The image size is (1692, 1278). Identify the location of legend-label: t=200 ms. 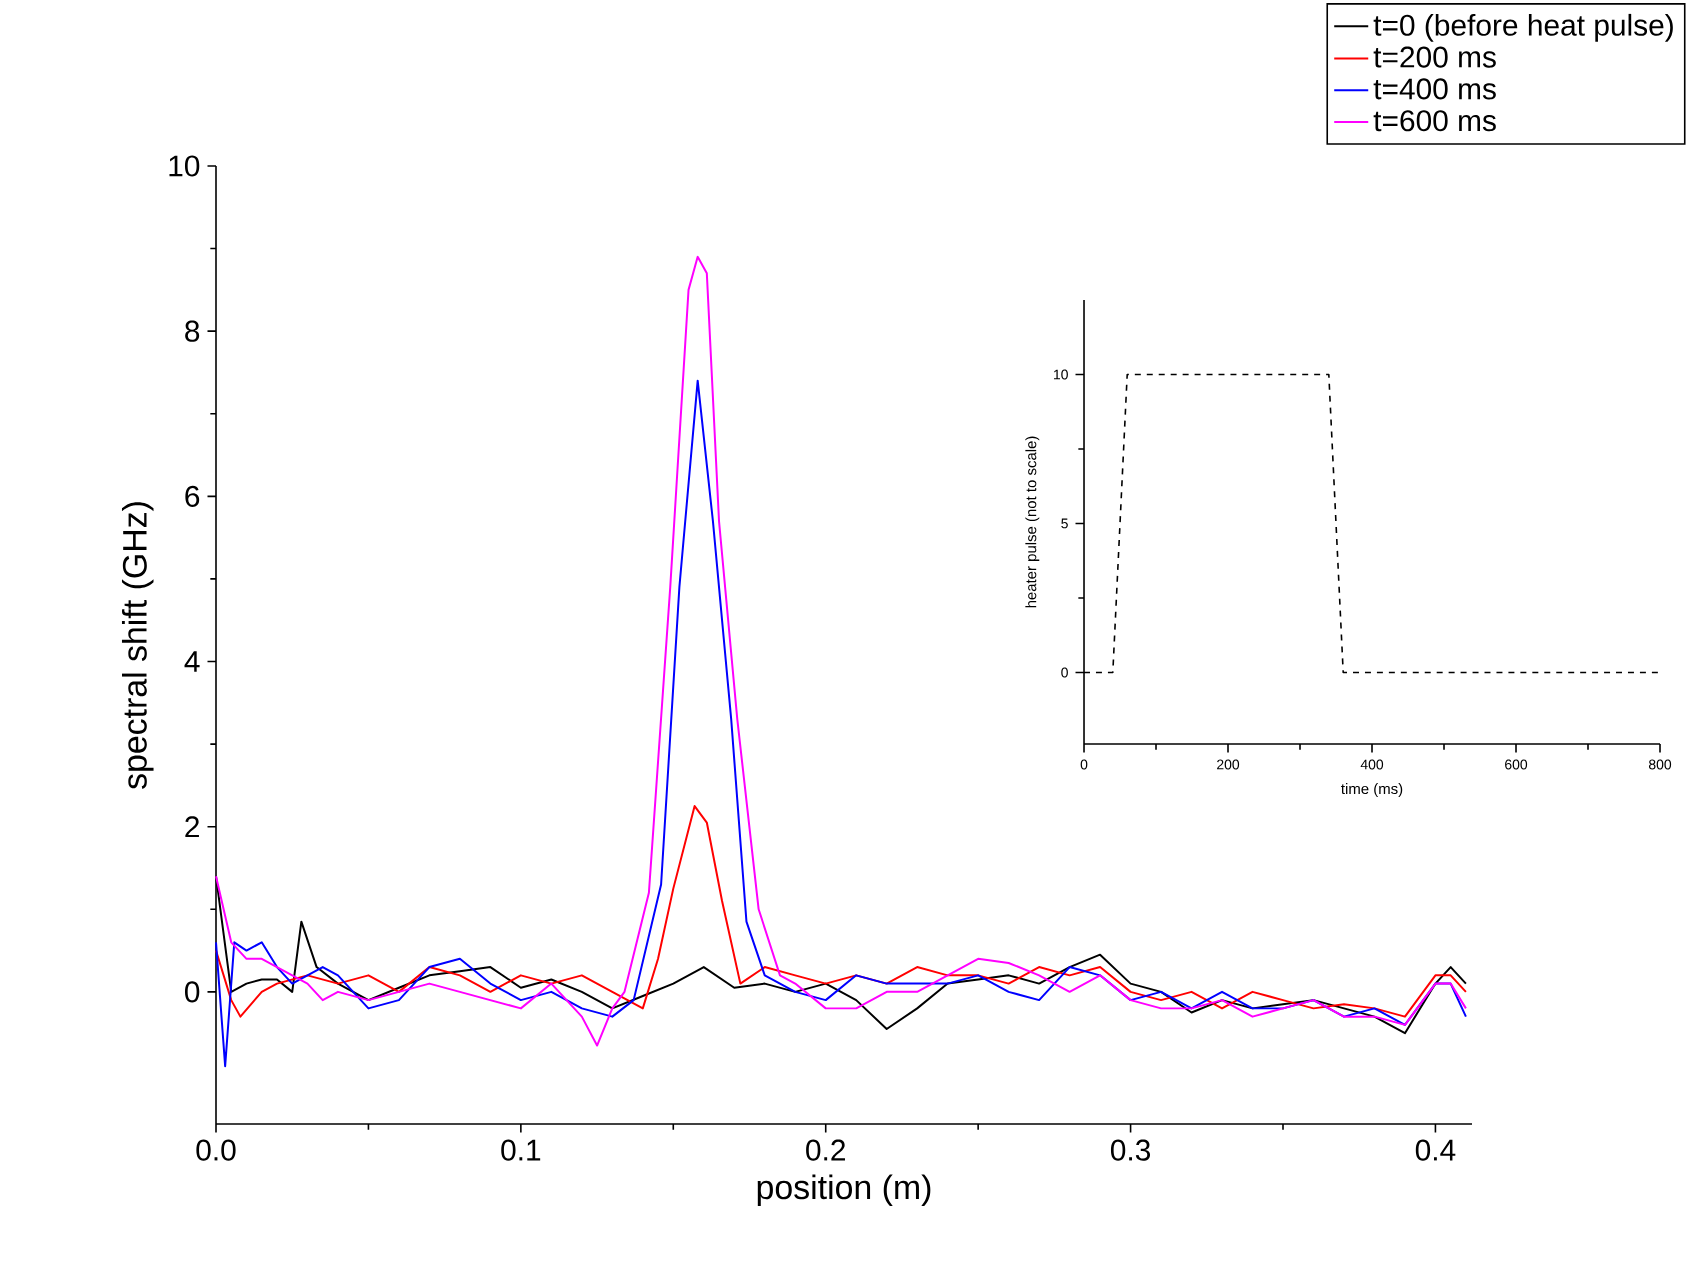
(1434, 57).